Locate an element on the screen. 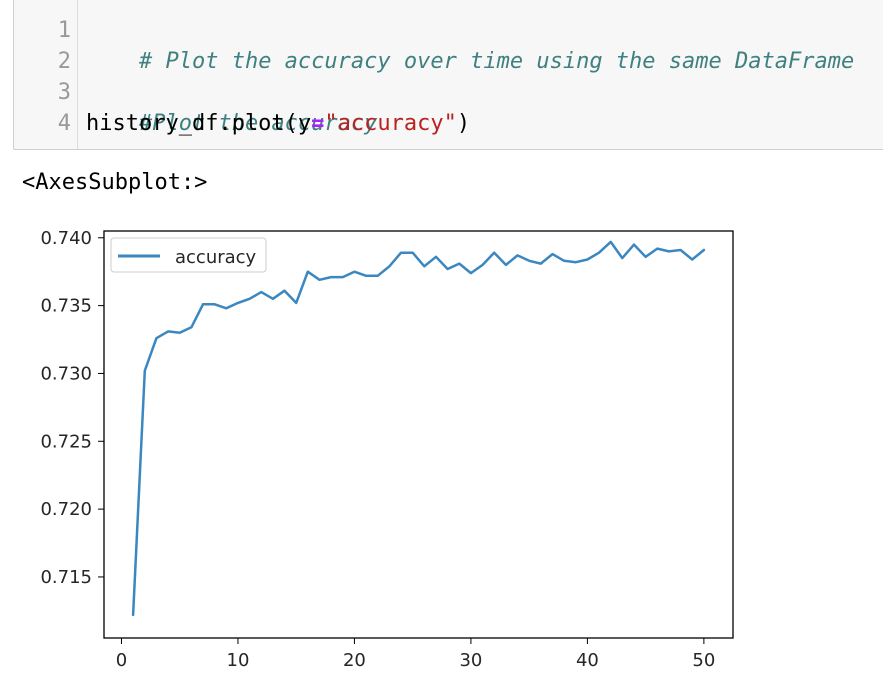 Image resolution: width=883 pixels, height=696 pixels. y-tick-label: 0.715 is located at coordinates (66, 577).